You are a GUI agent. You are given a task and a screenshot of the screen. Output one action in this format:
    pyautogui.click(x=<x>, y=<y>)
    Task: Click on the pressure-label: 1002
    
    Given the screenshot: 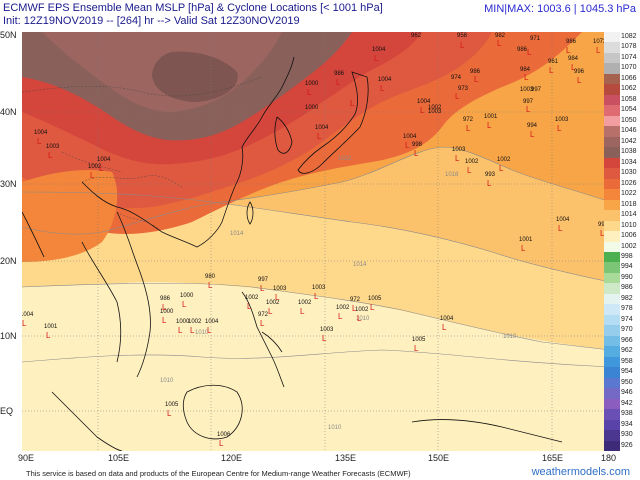 What is the action you would take?
    pyautogui.click(x=305, y=303)
    